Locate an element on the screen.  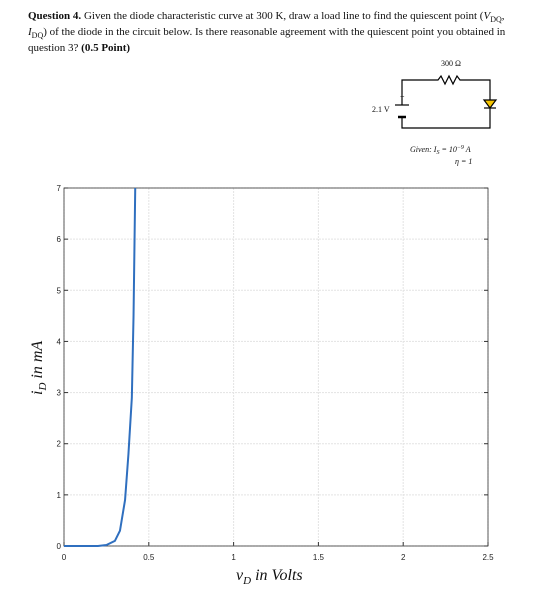
circuit is located at coordinates (446, 101).